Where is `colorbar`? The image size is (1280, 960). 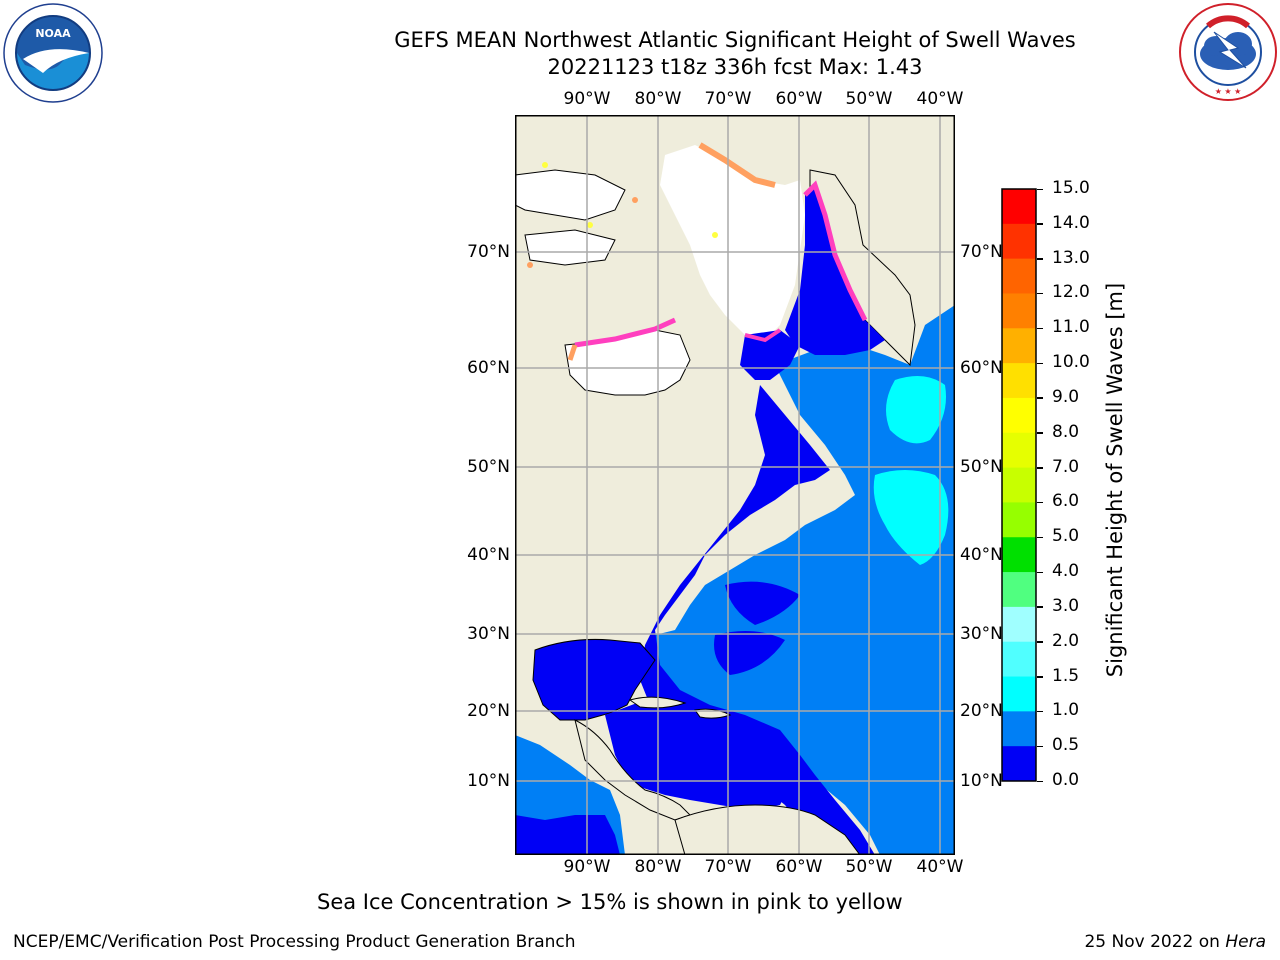
colorbar is located at coordinates (1019, 485).